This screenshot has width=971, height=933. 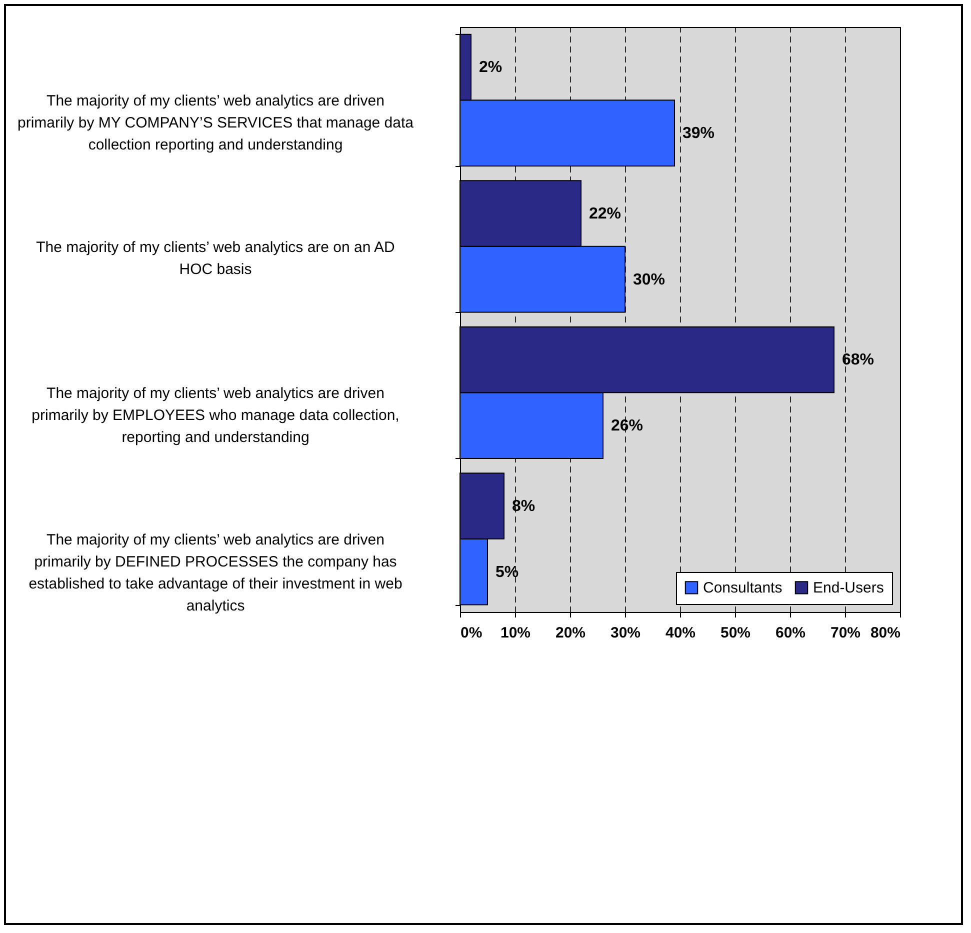 I want to click on x-tick-label: 30%, so click(x=625, y=633).